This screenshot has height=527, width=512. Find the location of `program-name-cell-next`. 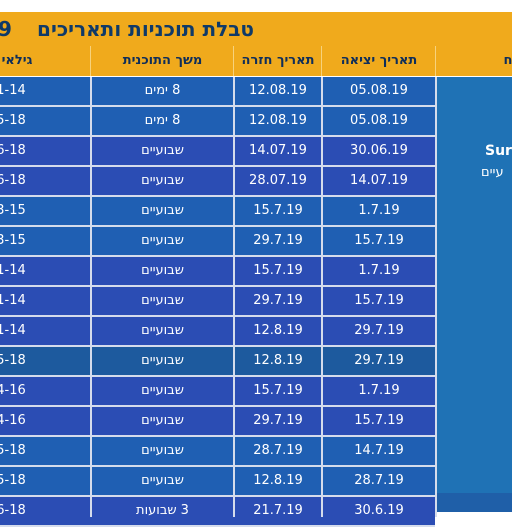

program-name-cell-next is located at coordinates (474, 502).